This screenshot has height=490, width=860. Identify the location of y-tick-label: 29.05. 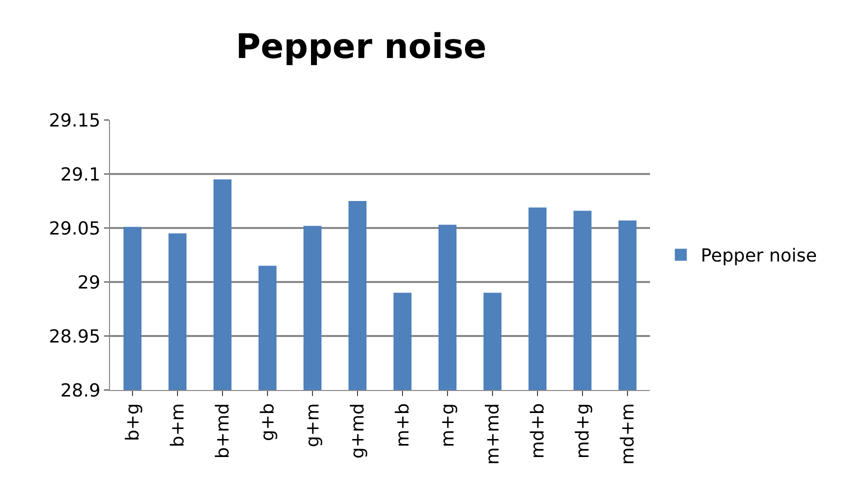
(74, 229).